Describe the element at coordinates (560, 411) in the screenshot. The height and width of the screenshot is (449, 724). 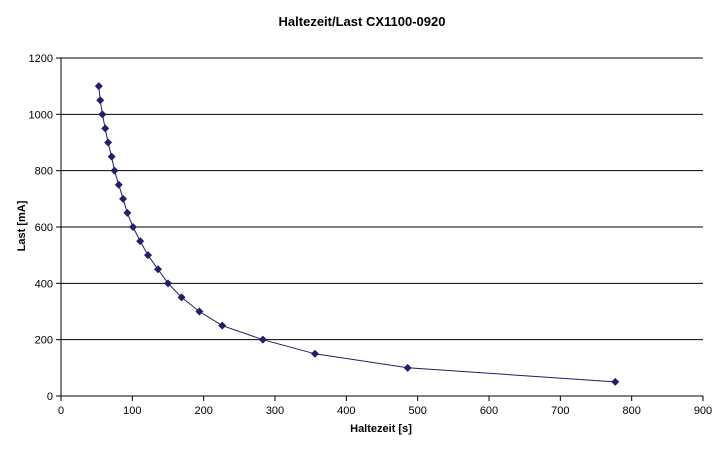
I see `x-tick-label: 700` at that location.